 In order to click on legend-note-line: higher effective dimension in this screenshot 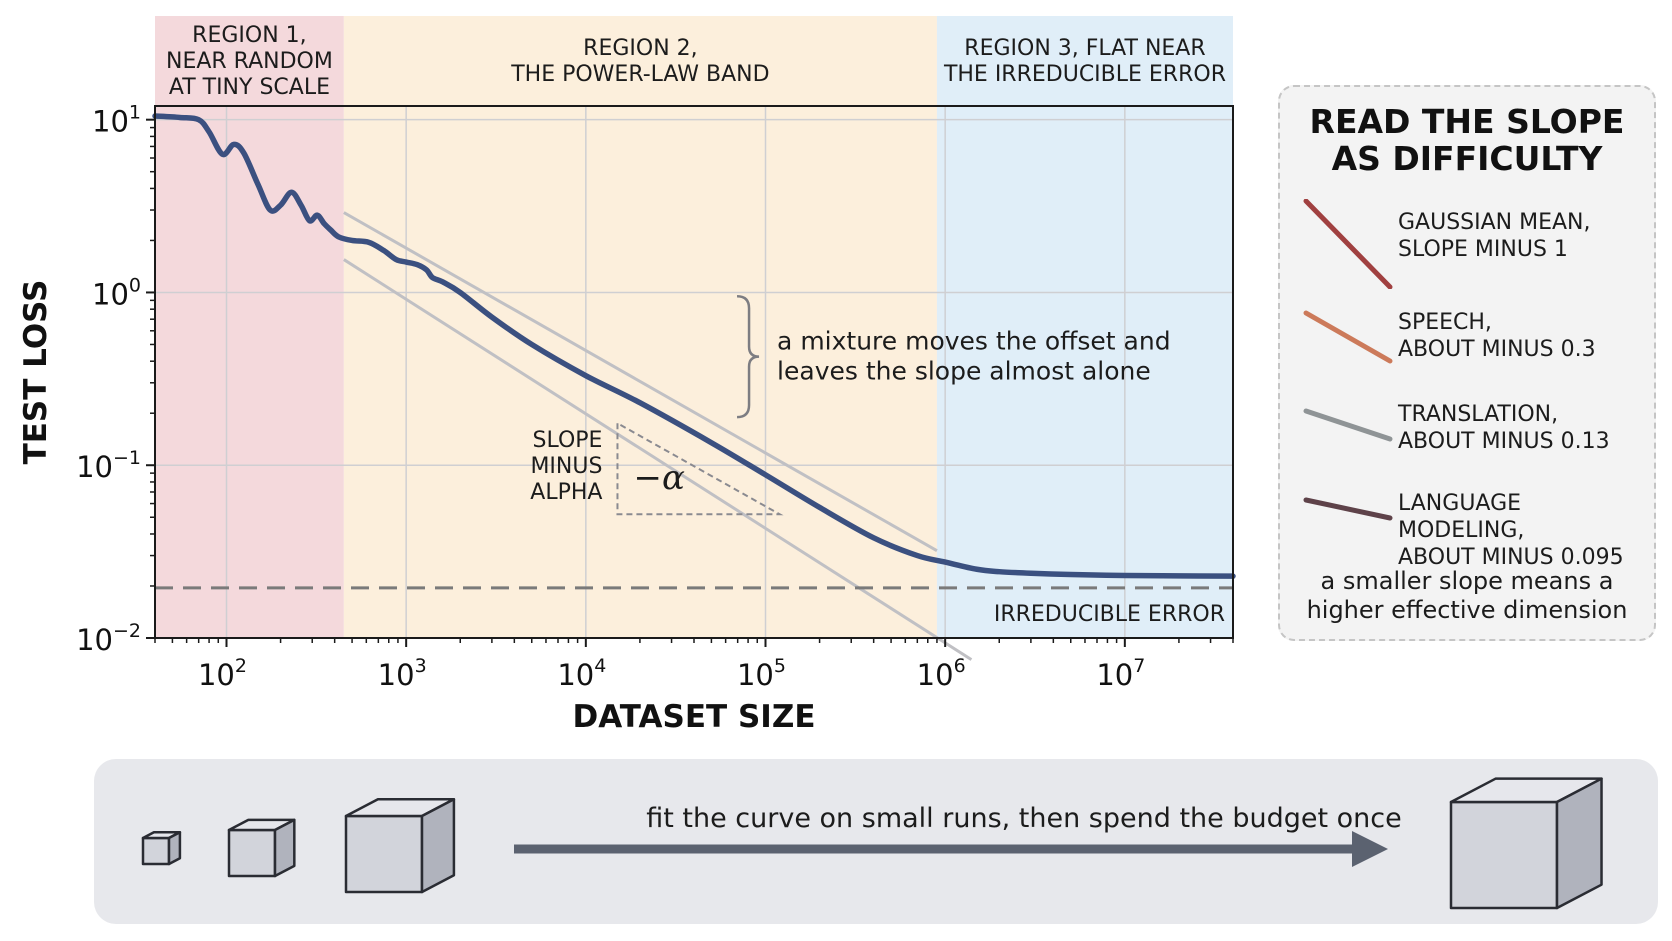, I will do `click(1467, 610)`.